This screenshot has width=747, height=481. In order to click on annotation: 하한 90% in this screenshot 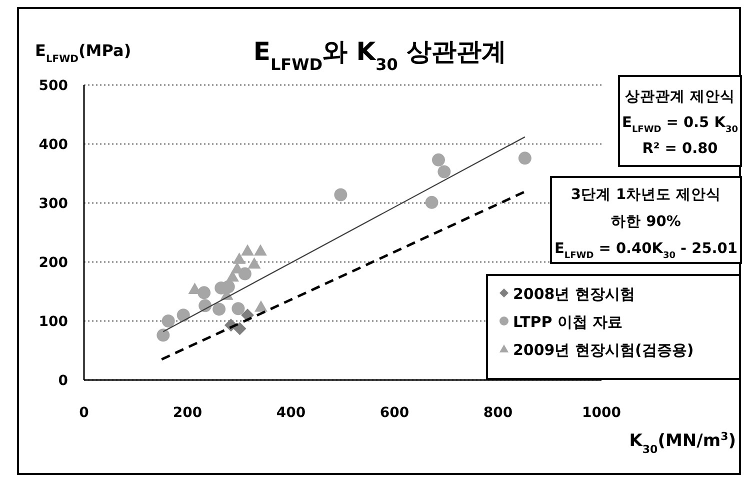, I will do `click(646, 222)`.